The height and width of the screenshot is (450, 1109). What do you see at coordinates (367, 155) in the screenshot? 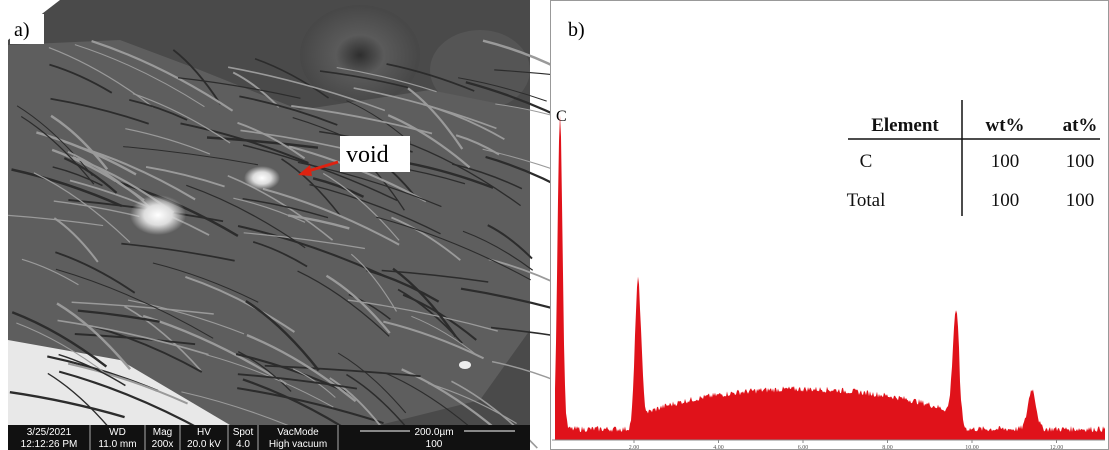
I see `annotation: void` at bounding box center [367, 155].